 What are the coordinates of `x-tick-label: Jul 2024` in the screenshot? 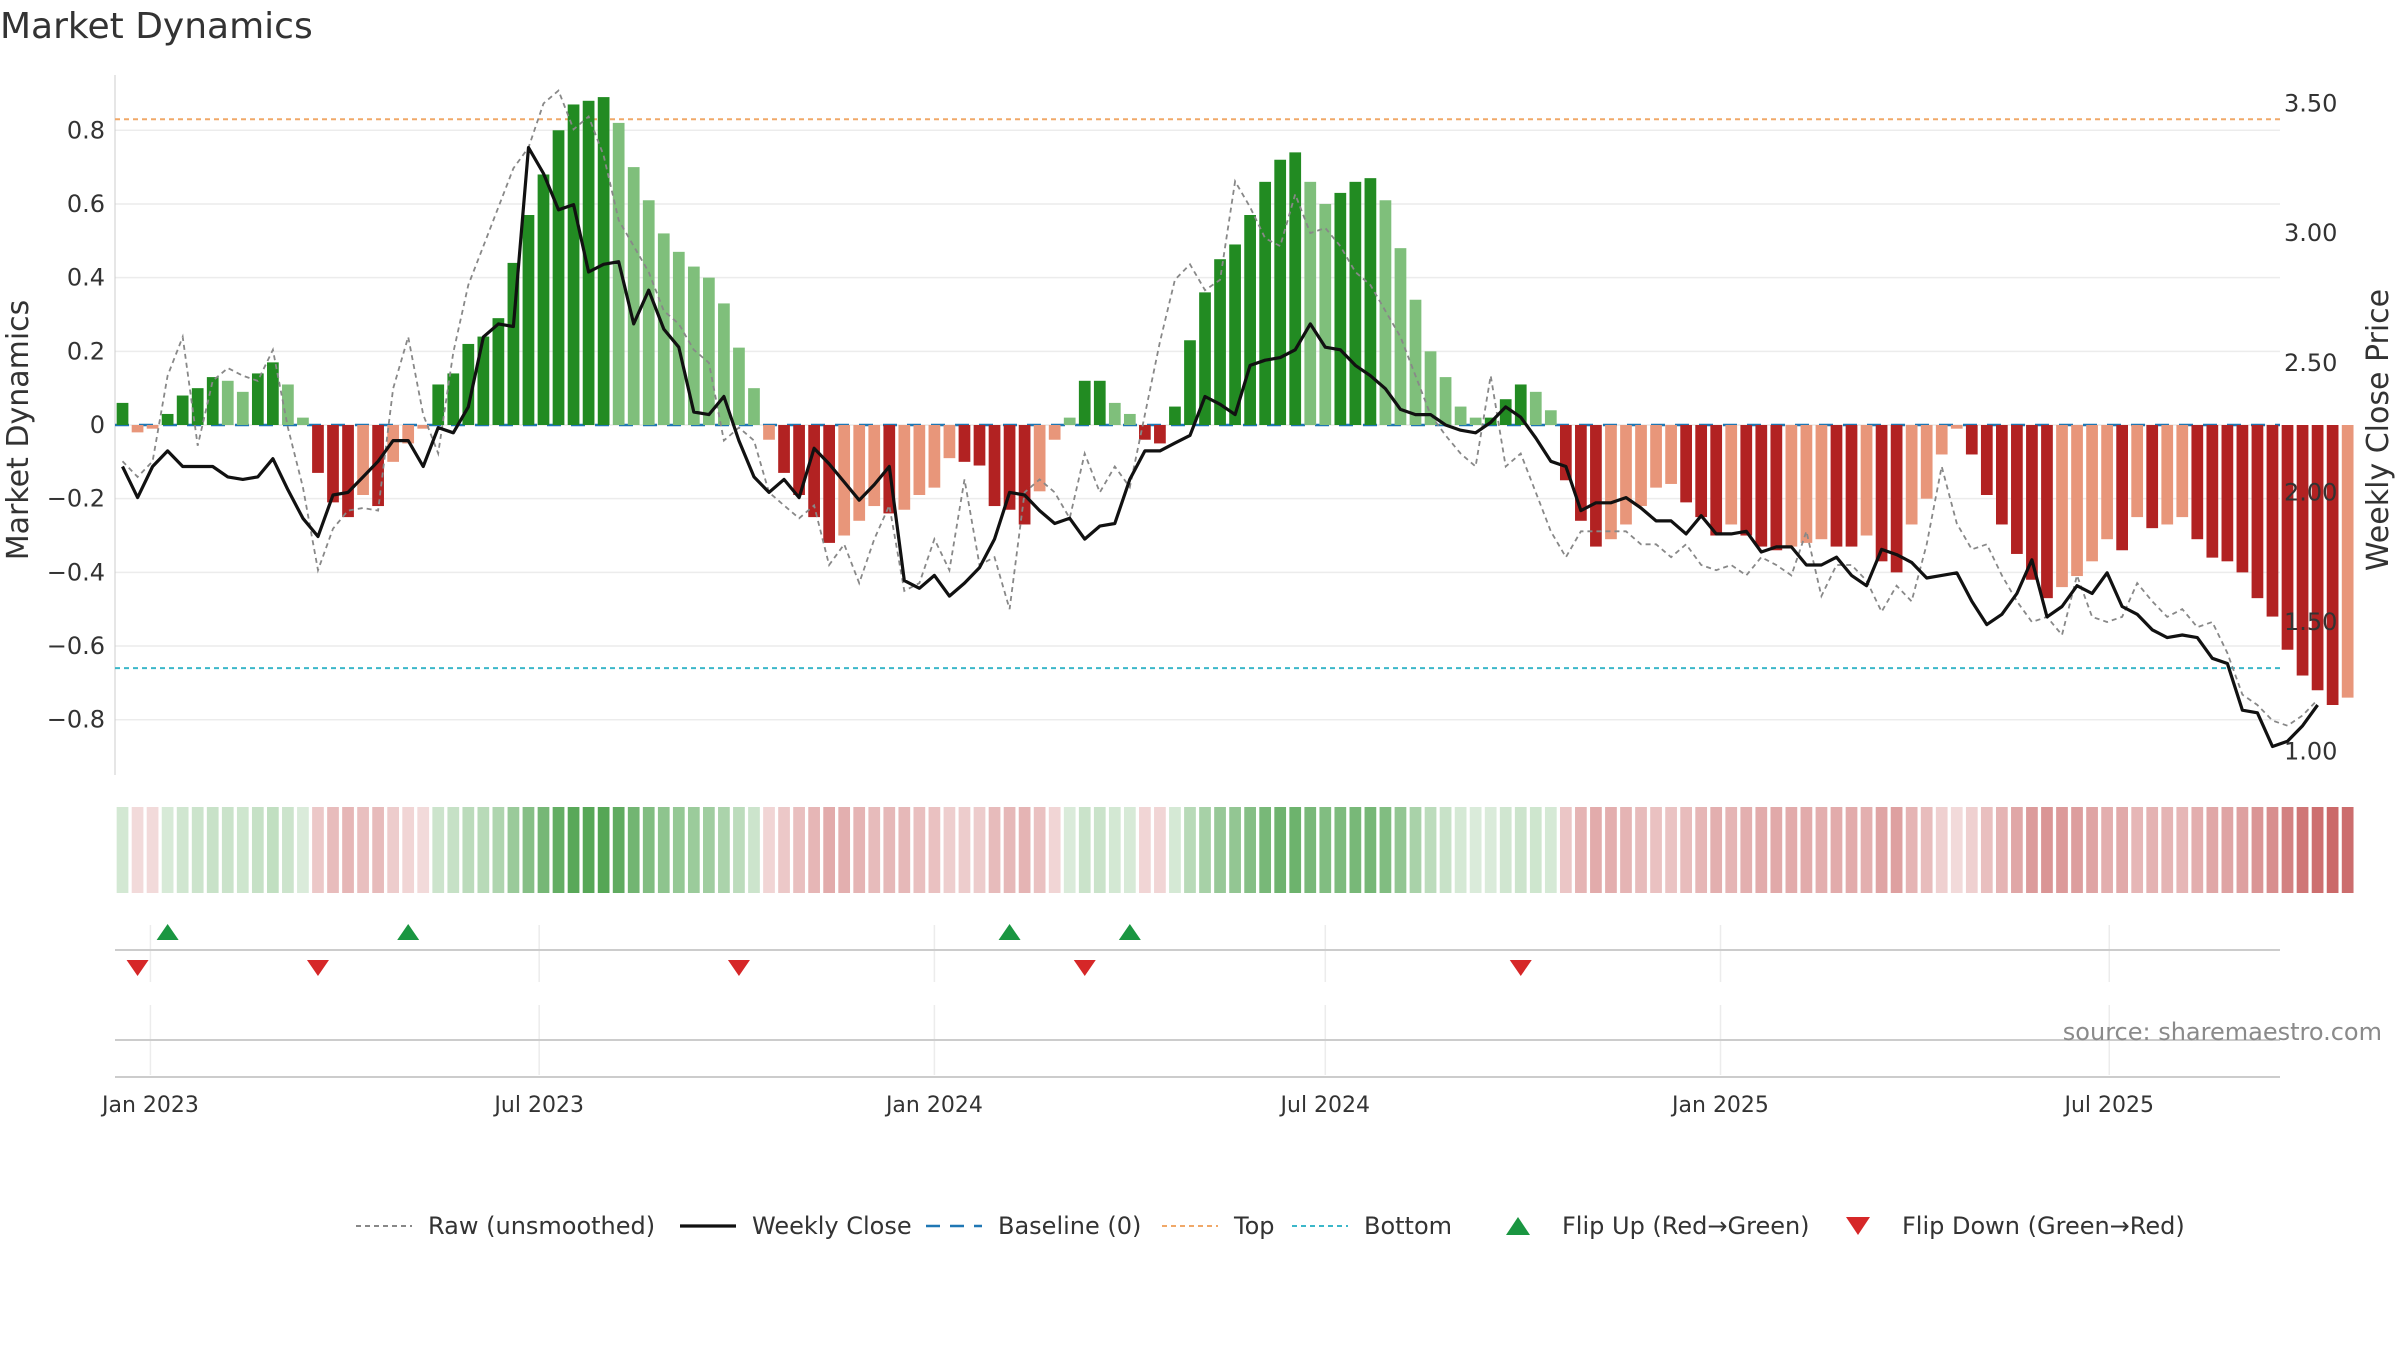 It's located at (1325, 1105).